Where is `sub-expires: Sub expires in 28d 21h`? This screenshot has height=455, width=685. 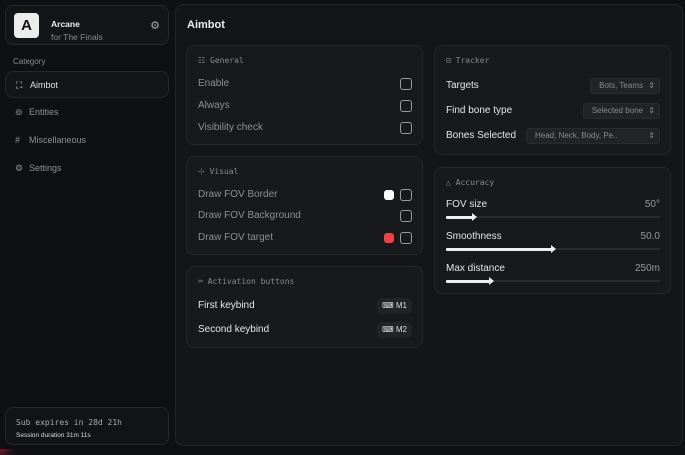
sub-expires: Sub expires in 28d 21h is located at coordinates (69, 422).